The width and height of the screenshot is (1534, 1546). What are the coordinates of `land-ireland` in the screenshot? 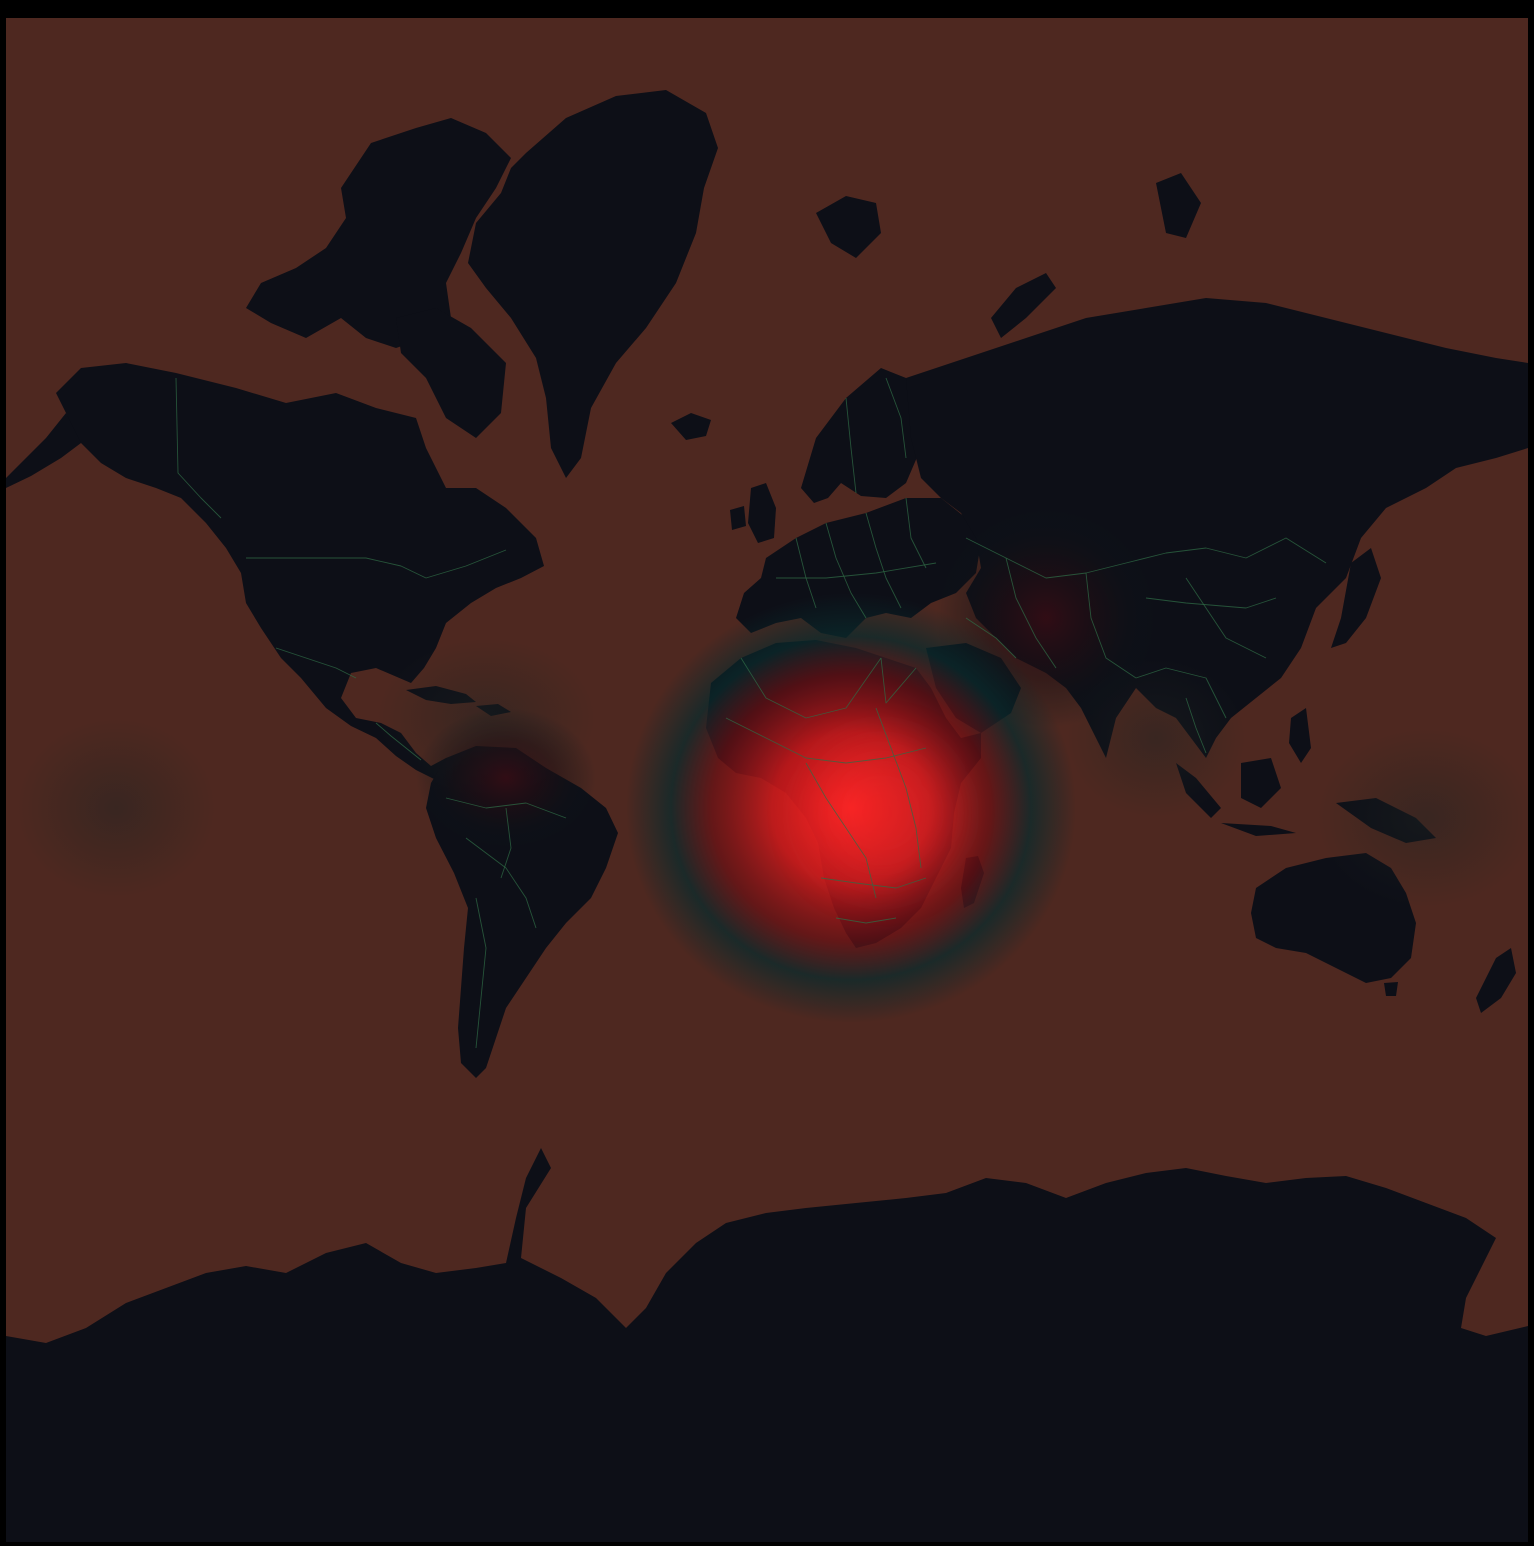 It's located at (738, 518).